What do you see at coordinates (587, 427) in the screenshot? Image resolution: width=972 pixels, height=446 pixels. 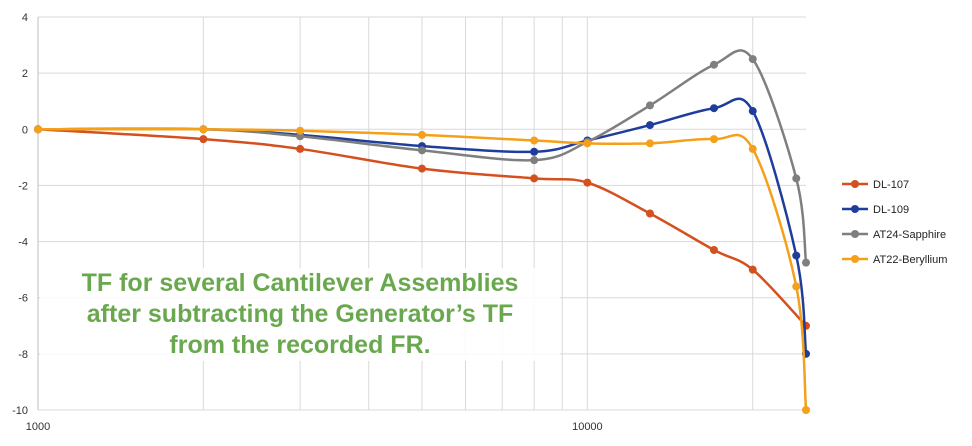 I see `x-tick-label: 10000` at bounding box center [587, 427].